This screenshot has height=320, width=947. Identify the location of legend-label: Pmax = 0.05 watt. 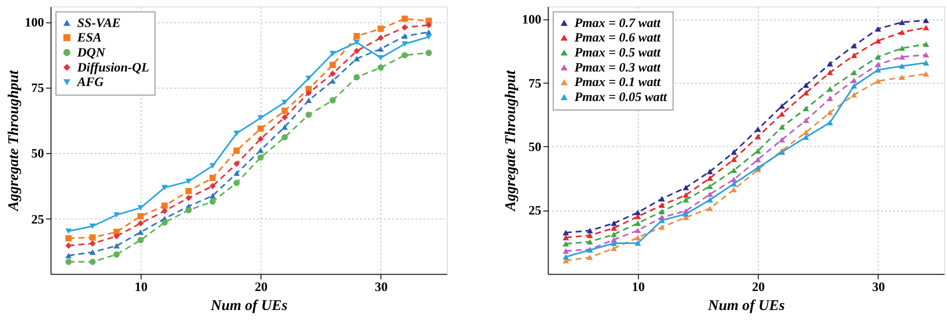
(621, 97).